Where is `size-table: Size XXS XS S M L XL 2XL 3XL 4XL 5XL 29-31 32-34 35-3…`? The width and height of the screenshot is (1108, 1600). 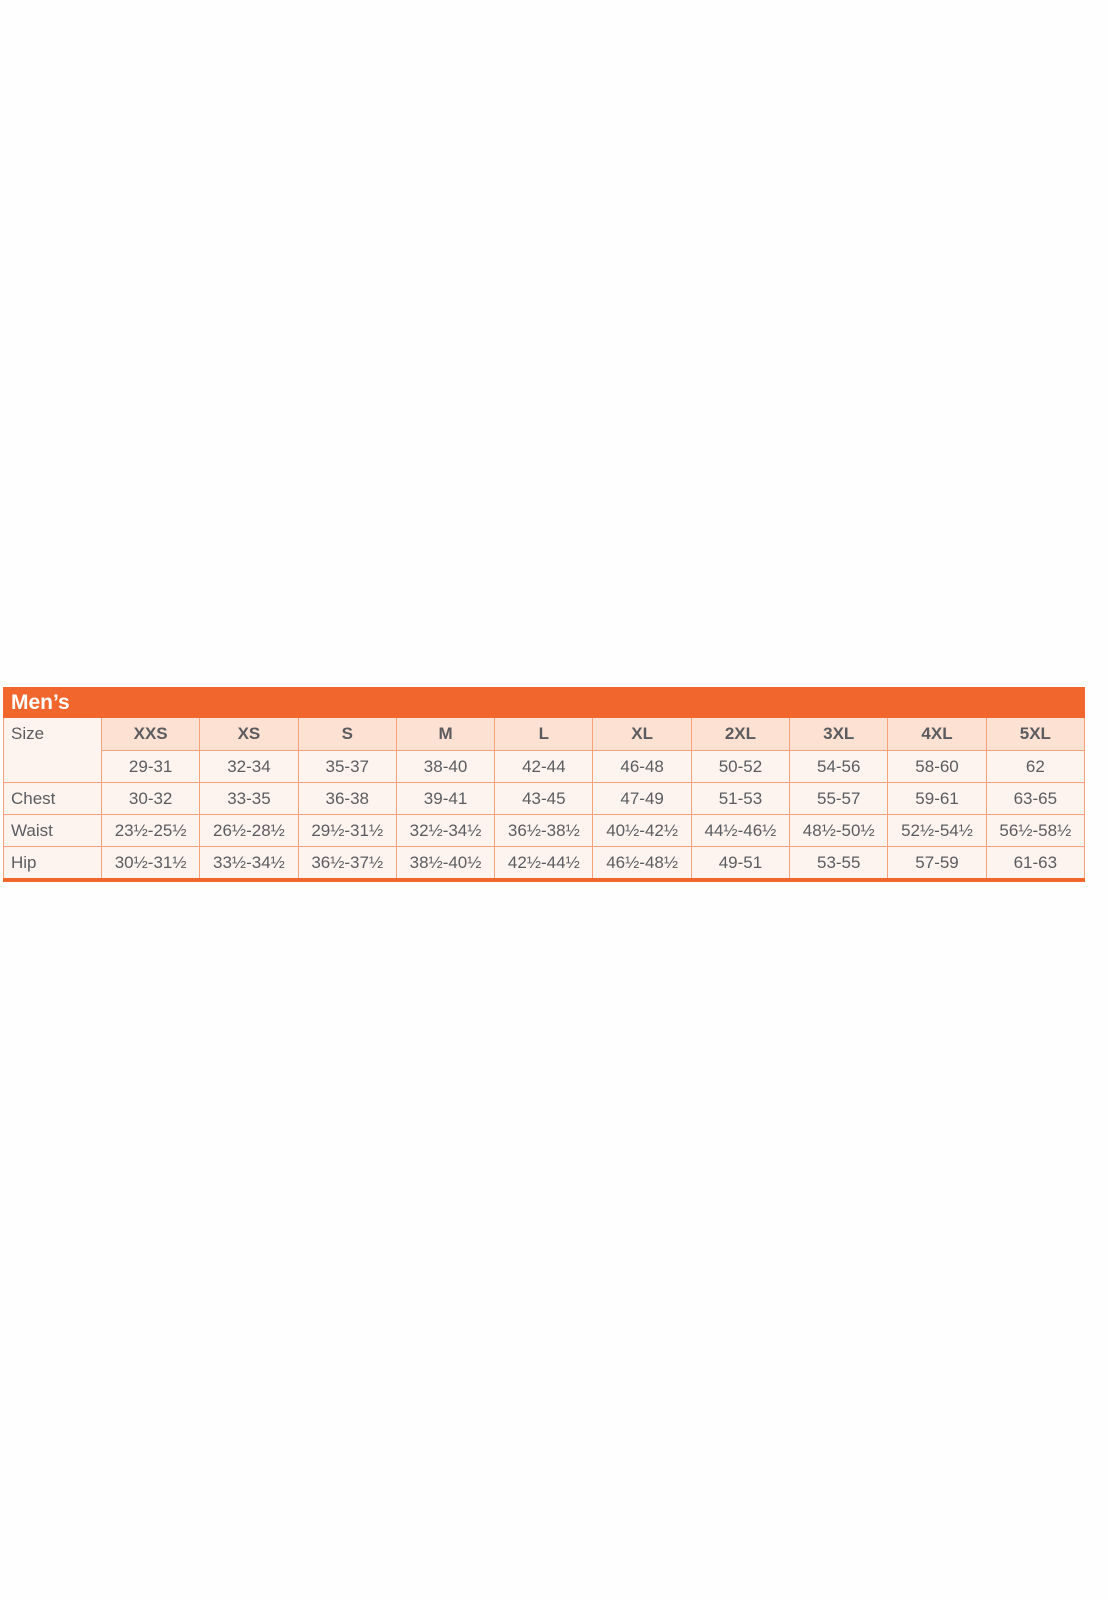 size-table: Size XXS XS S M L XL 2XL 3XL 4XL 5XL 29-31 32-34 35-3… is located at coordinates (544, 800).